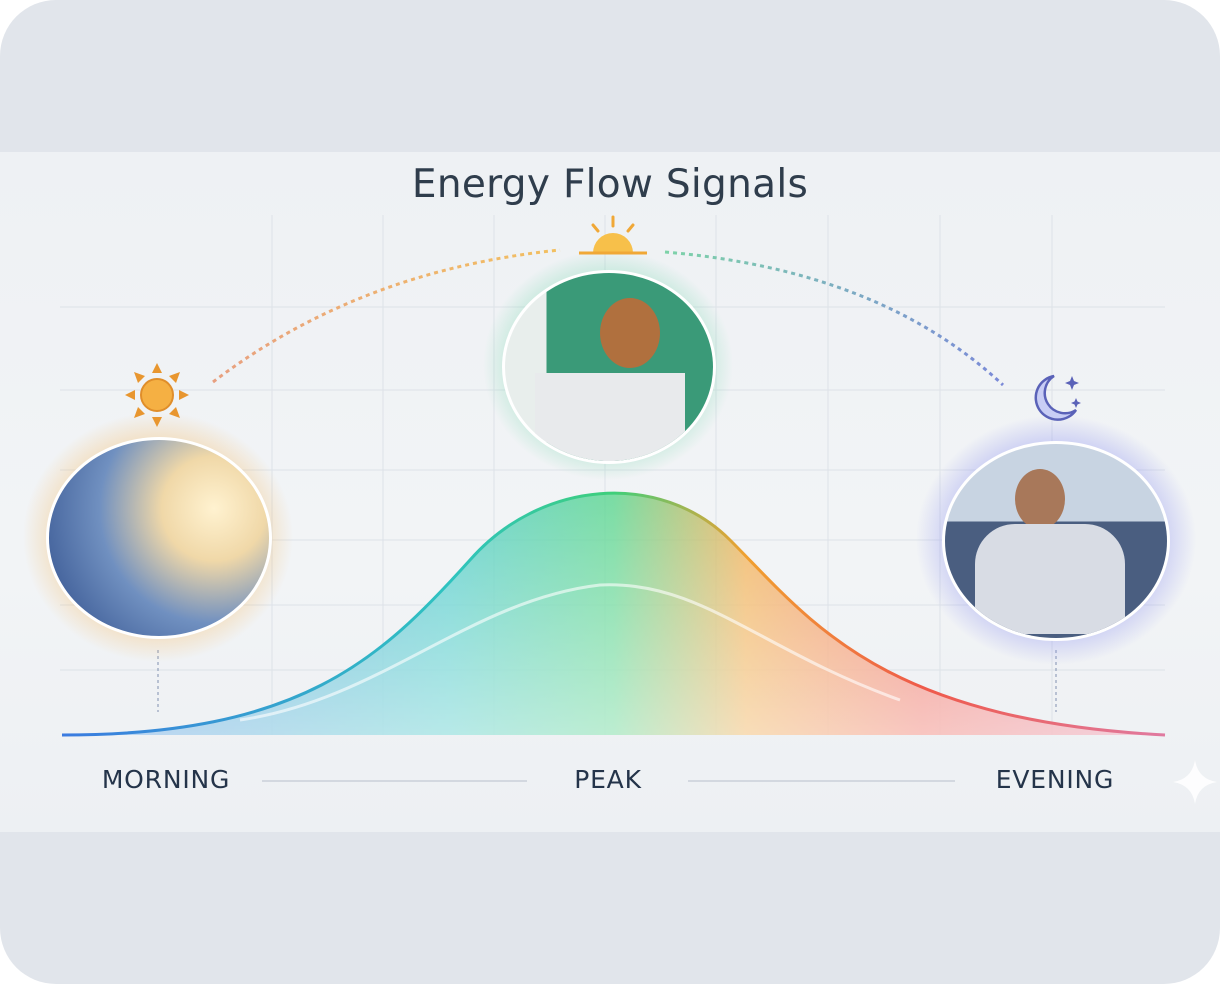 The image size is (1220, 984). I want to click on arc-morning-to-peak, so click(386, 316).